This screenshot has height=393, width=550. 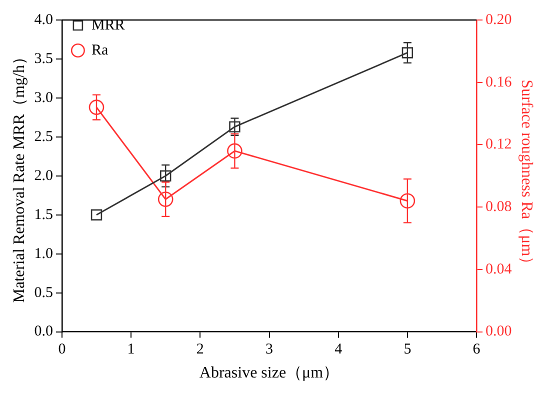 What do you see at coordinates (269, 373) in the screenshot?
I see `x-axis-title: Abrasive size（μm）` at bounding box center [269, 373].